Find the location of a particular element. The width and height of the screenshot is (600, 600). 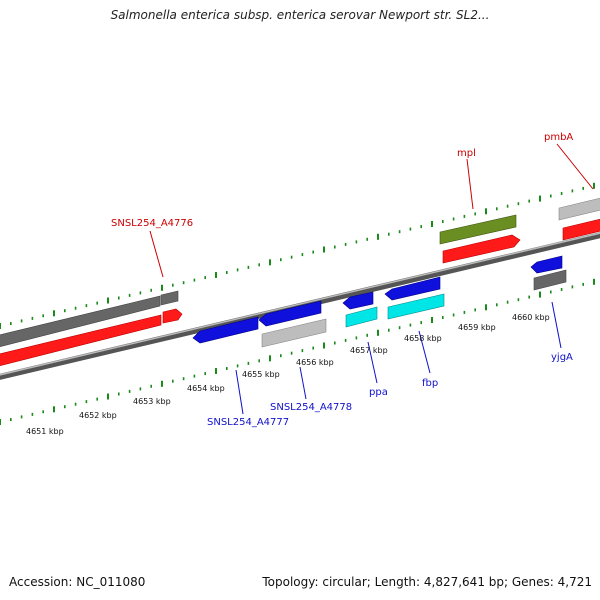

gene-cyan-fbp is located at coordinates (416, 306).